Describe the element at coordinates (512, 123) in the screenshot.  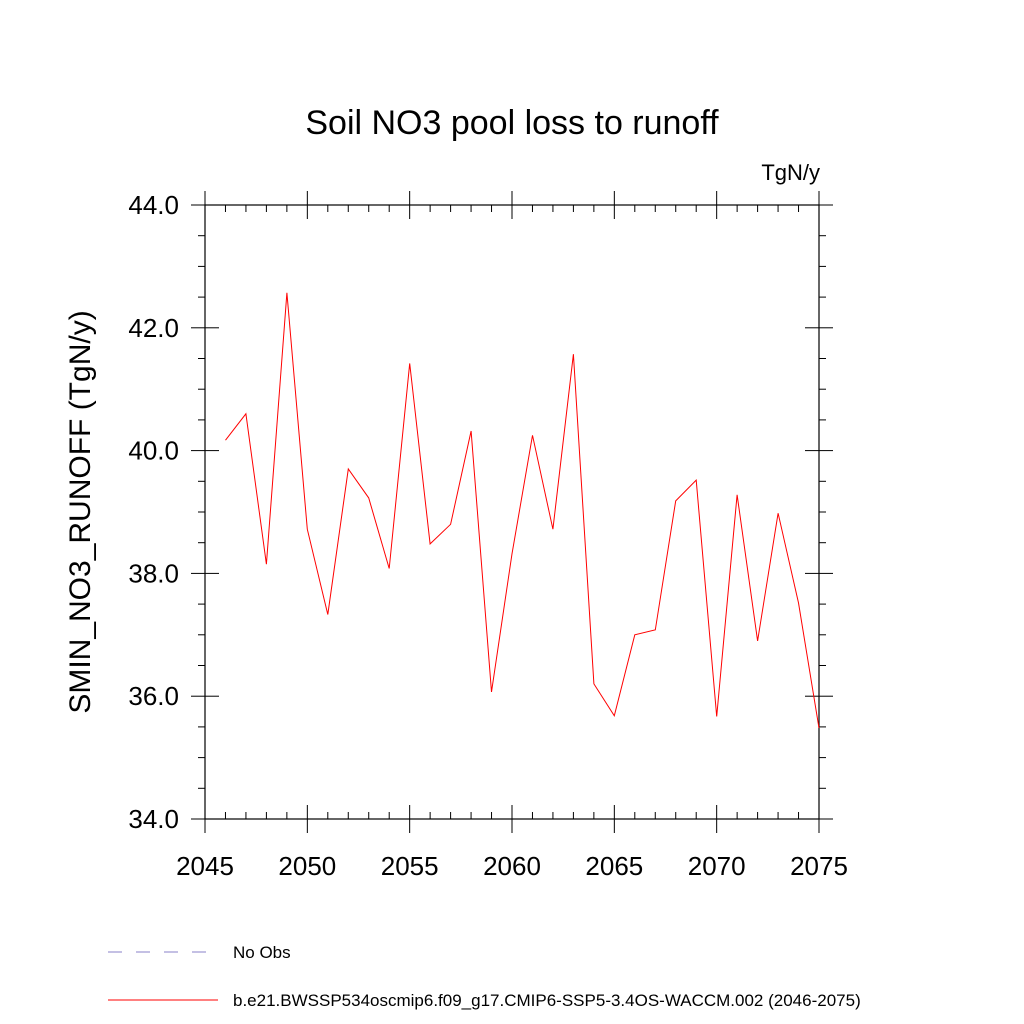
I see `chart-title: Soil NO3 pool loss to runoff` at that location.